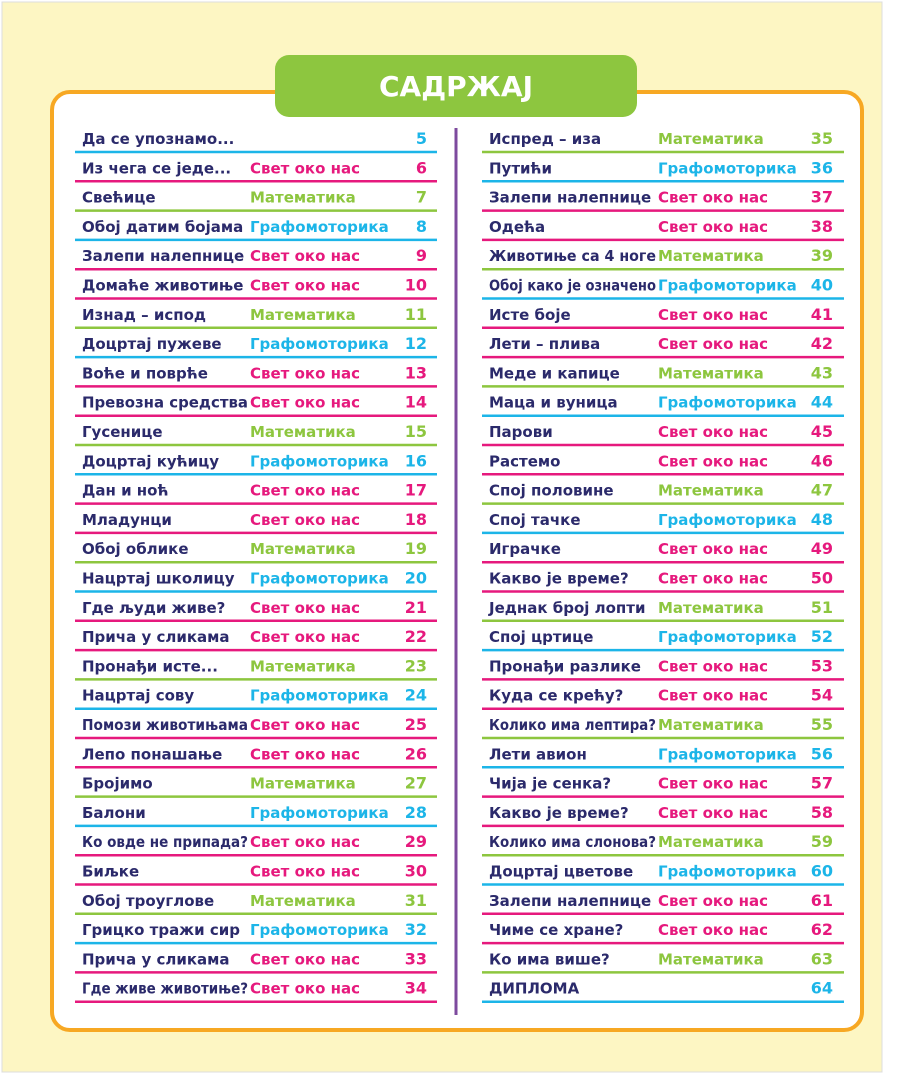  Describe the element at coordinates (153, 608) in the screenshot. I see `entry-title: Где људи живе?` at that location.